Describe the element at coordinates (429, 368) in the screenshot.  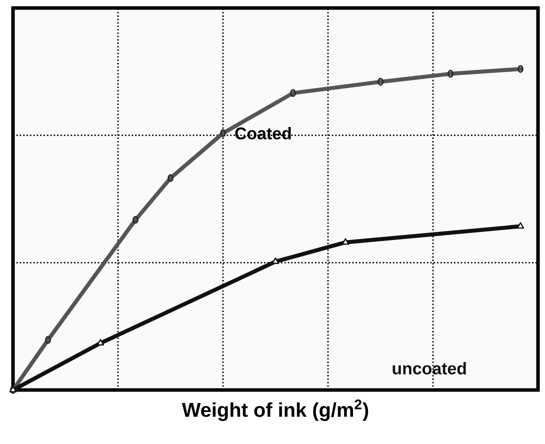
I see `text: uncoated` at that location.